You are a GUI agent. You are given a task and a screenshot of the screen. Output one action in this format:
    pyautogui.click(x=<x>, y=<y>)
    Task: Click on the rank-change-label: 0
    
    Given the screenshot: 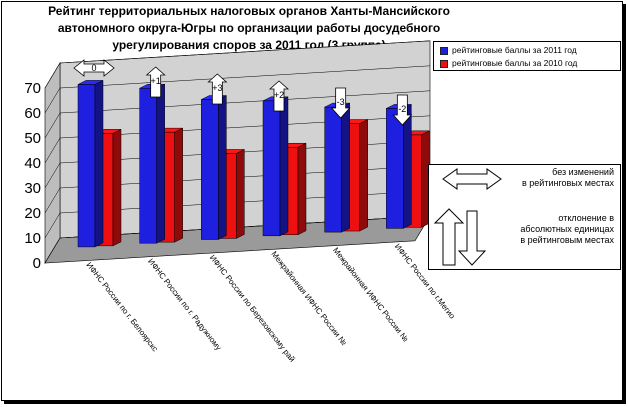 What is the action you would take?
    pyautogui.click(x=93, y=68)
    